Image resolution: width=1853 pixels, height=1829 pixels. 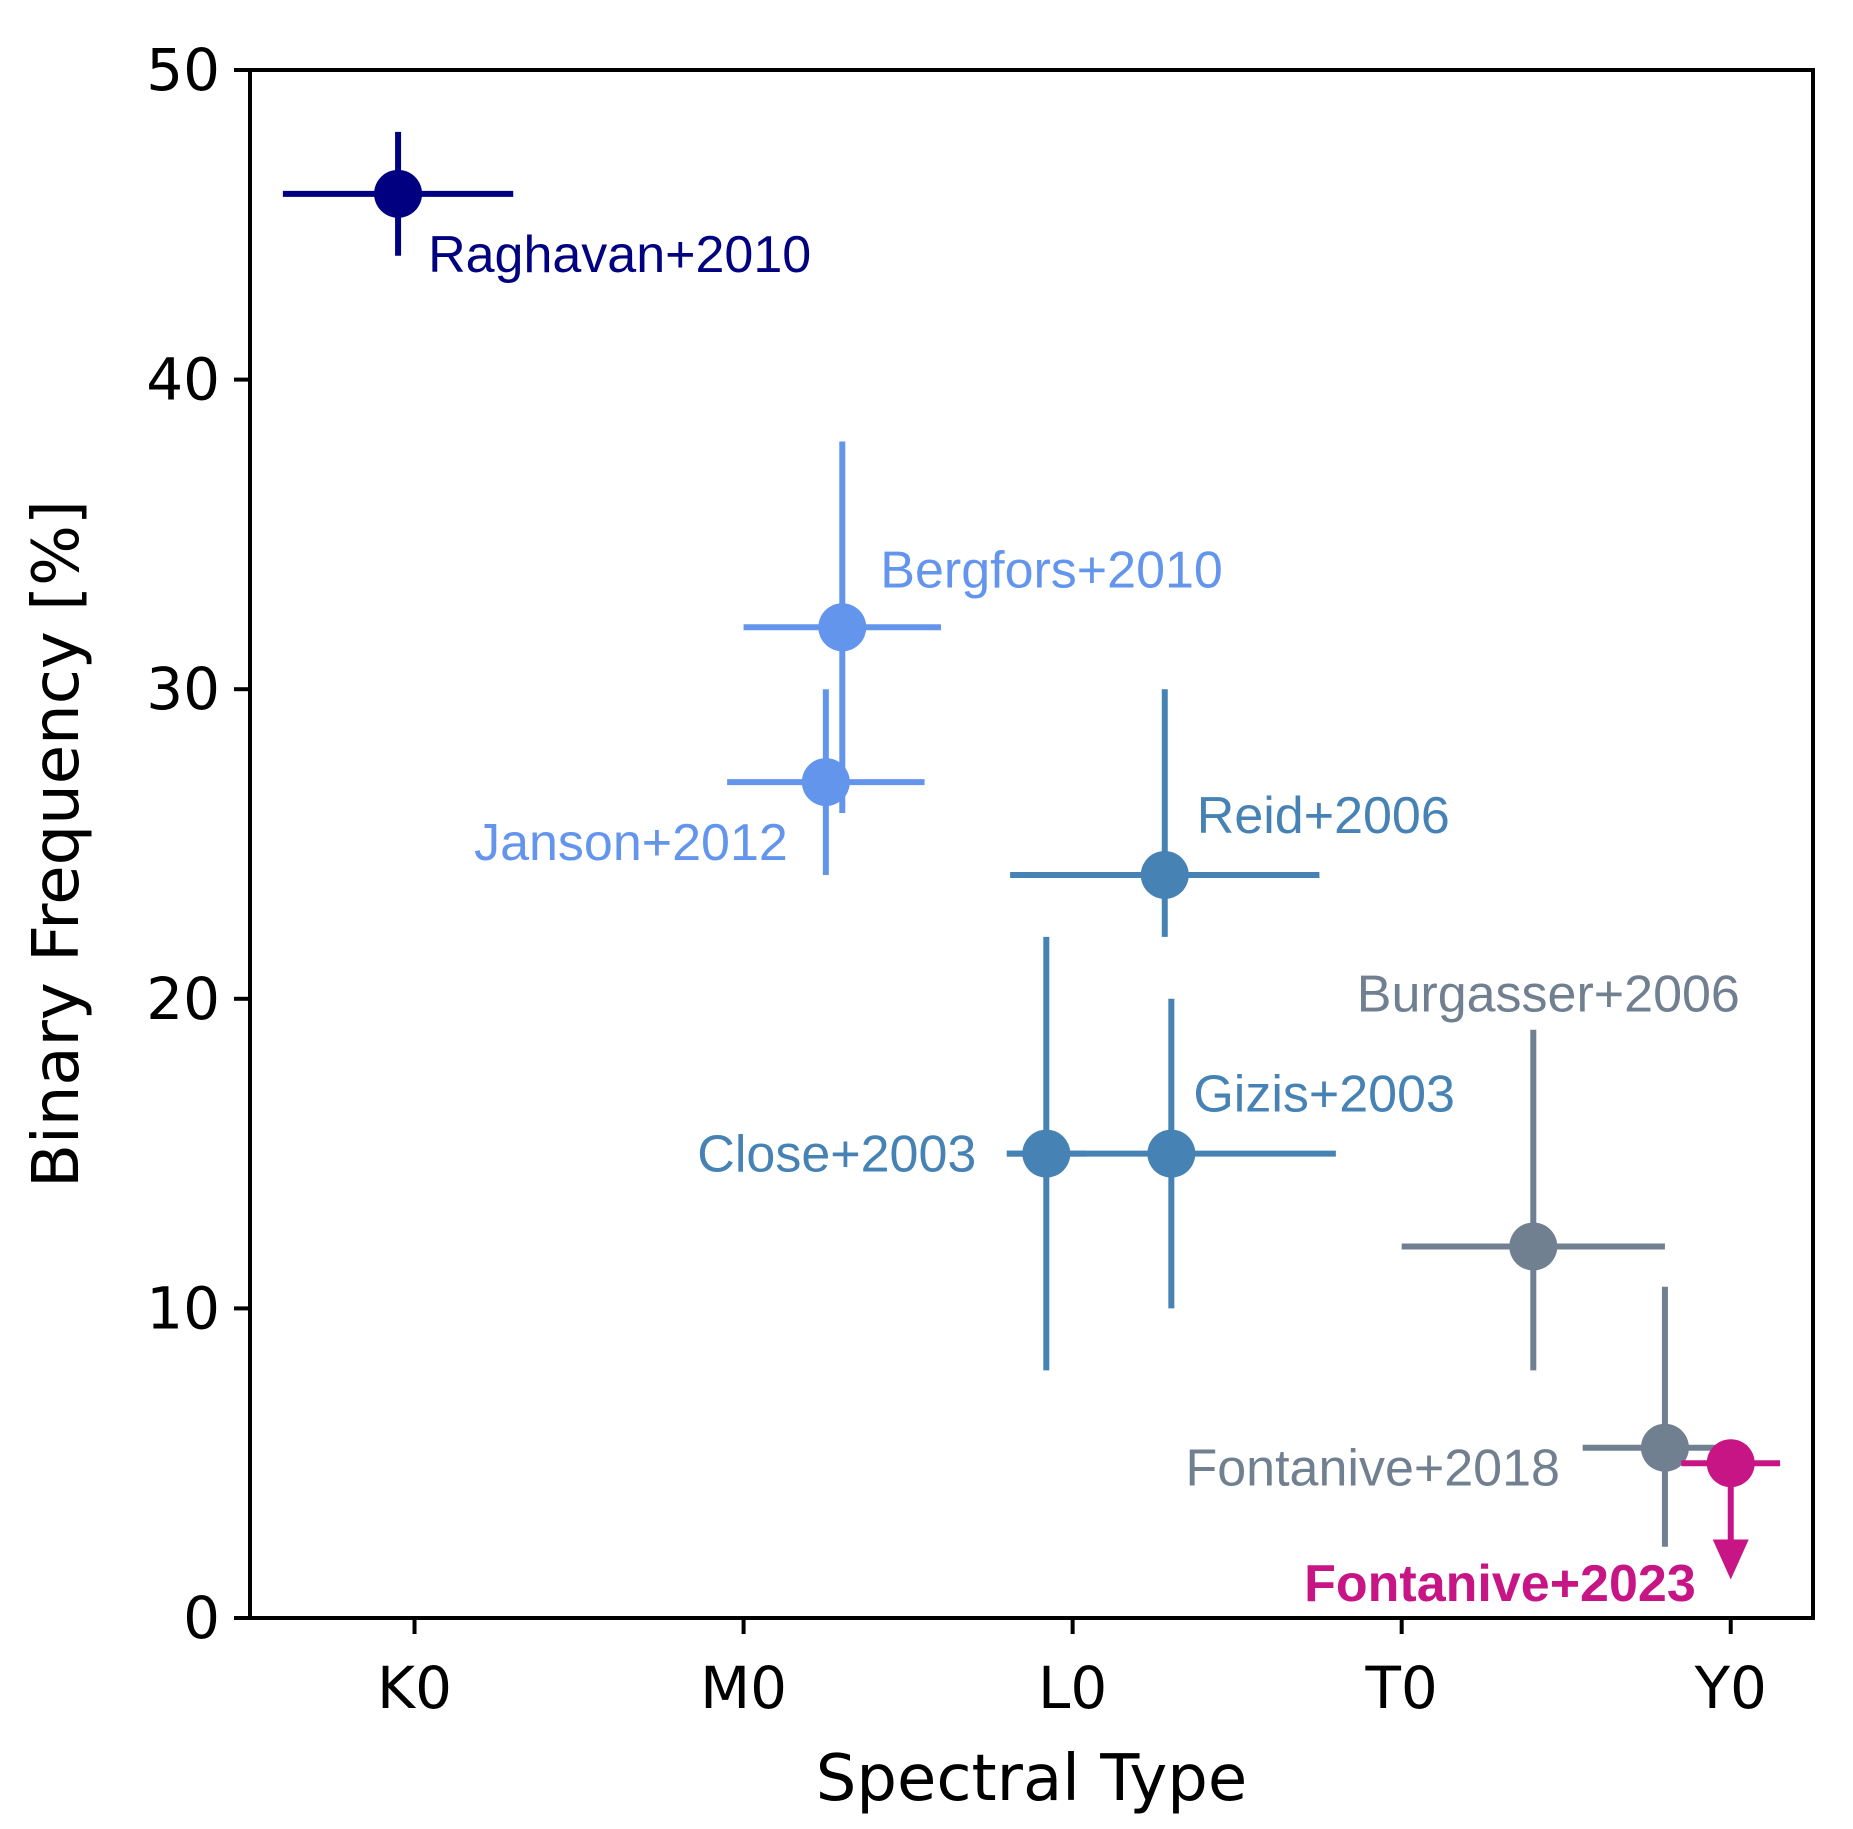 I want to click on y-tick-label: 50, so click(x=183, y=70).